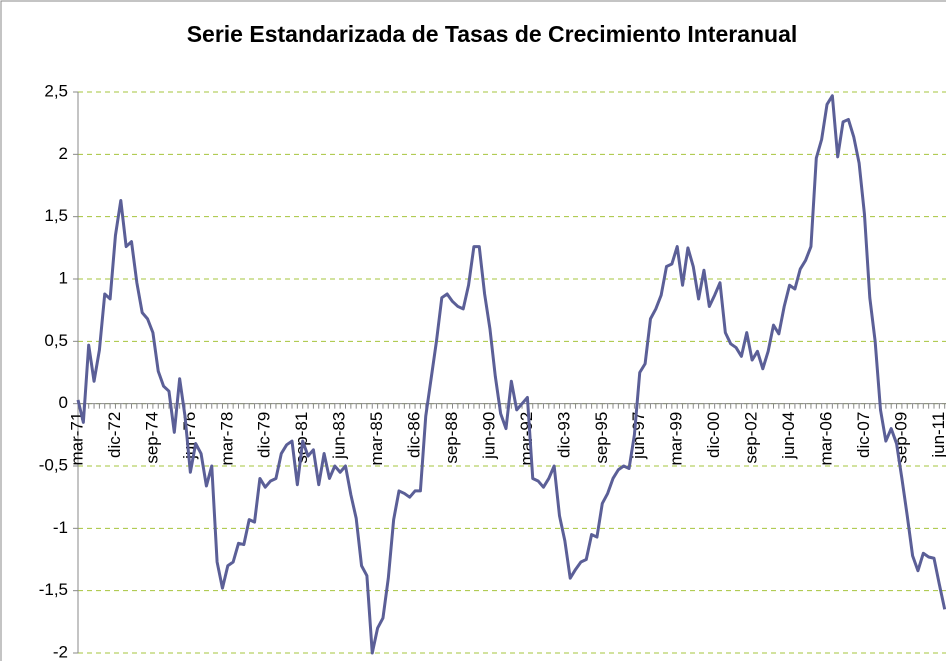 This screenshot has height=661, width=946. I want to click on x-tick-label: dic-79, so click(264, 435).